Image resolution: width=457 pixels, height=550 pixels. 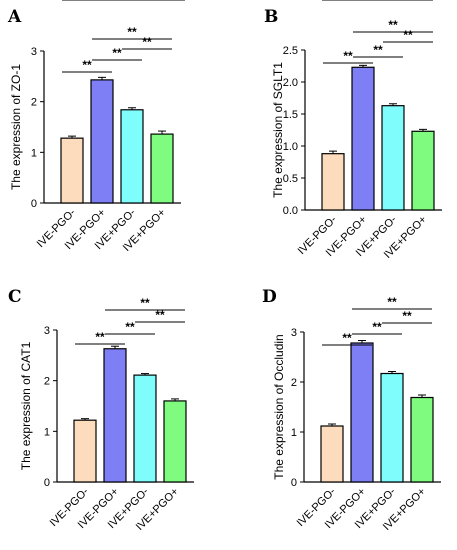 What do you see at coordinates (290, 83) in the screenshot?
I see `y-tick-label: 2.0` at bounding box center [290, 83].